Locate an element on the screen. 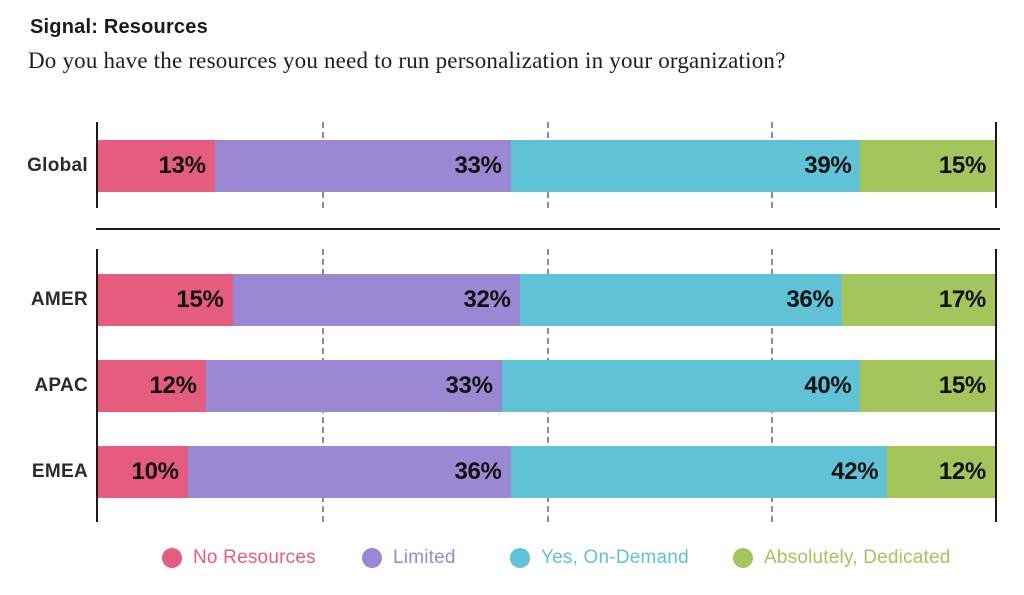 This screenshot has height=595, width=1024. bar-row-amer: 15% 32% 36% 17% is located at coordinates (546, 300).